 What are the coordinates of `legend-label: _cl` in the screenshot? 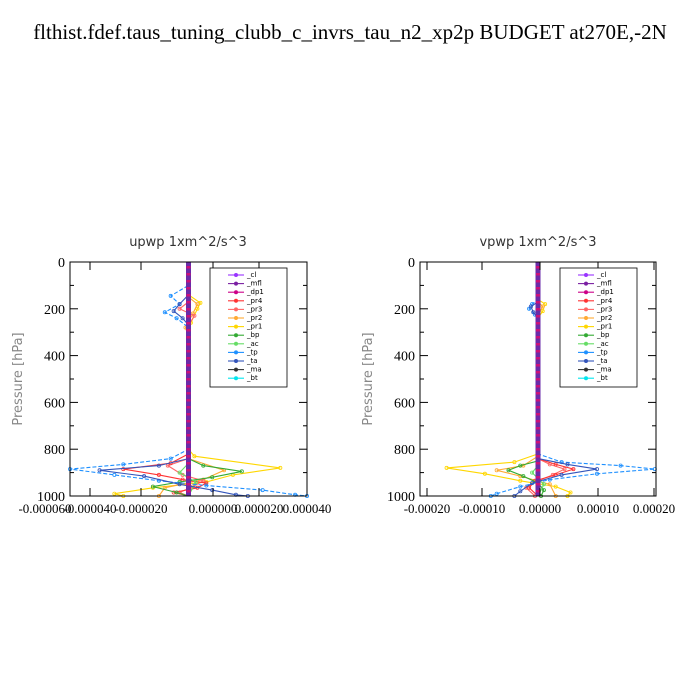 It's located at (601, 275).